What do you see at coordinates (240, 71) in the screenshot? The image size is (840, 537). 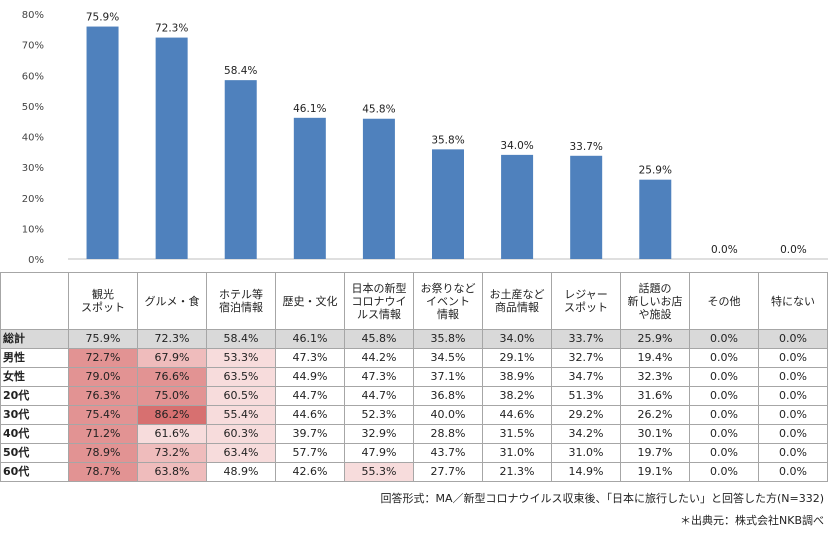 I see `bar-value-label: 58.4%` at bounding box center [240, 71].